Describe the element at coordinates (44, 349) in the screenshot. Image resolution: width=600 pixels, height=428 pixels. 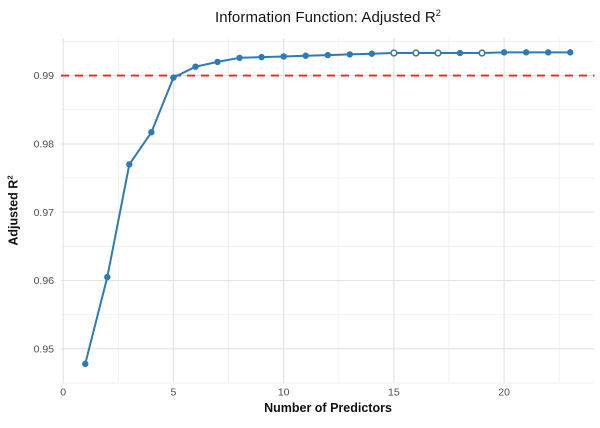
I see `y-tick-label: 0.95` at that location.